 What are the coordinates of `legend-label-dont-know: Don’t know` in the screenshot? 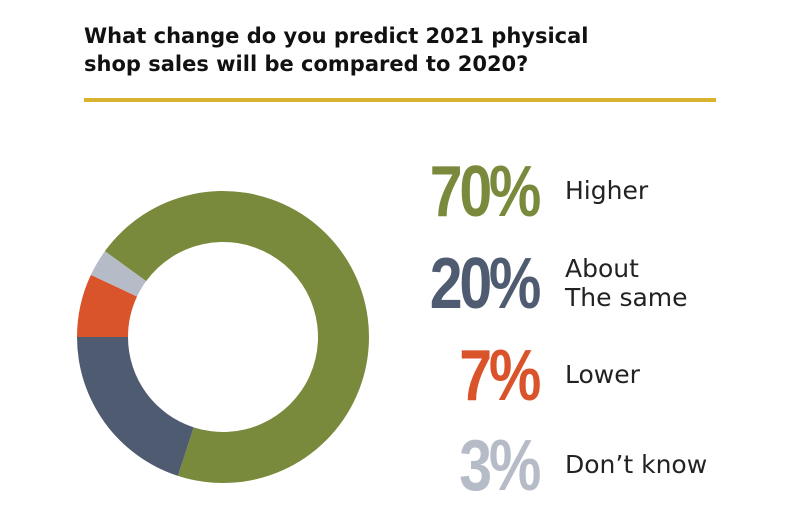 It's located at (636, 464).